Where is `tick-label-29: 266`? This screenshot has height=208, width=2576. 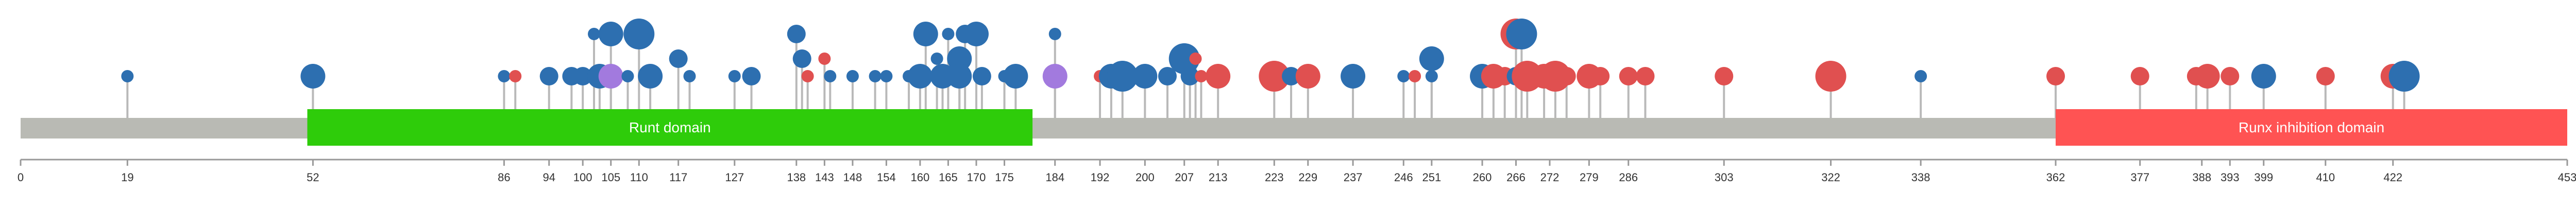 tick-label-29: 266 is located at coordinates (1516, 177).